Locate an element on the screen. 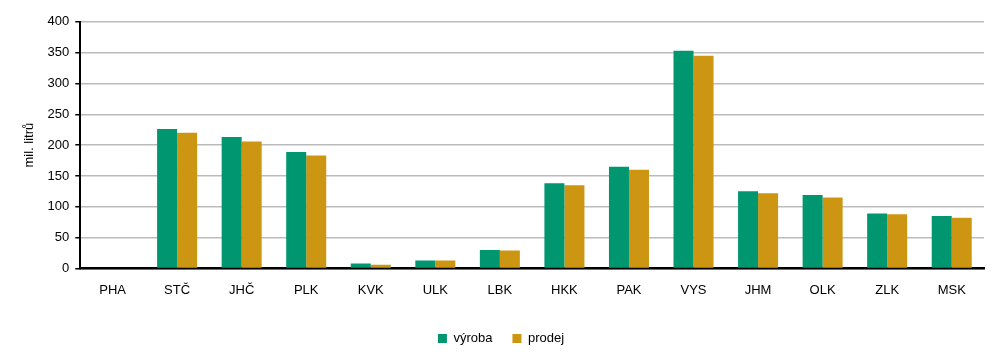 This screenshot has height=355, width=1004. x-tick-label: LBK is located at coordinates (500, 289).